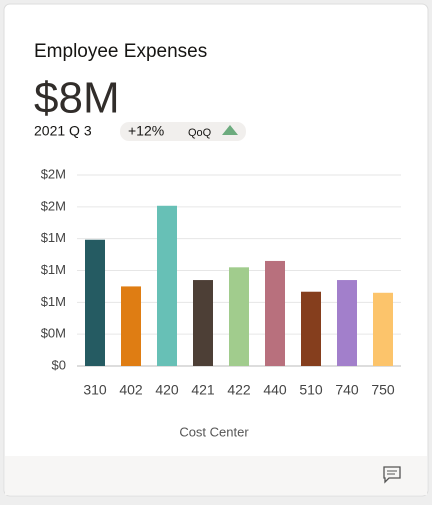  I want to click on up-arrow, so click(230, 130).